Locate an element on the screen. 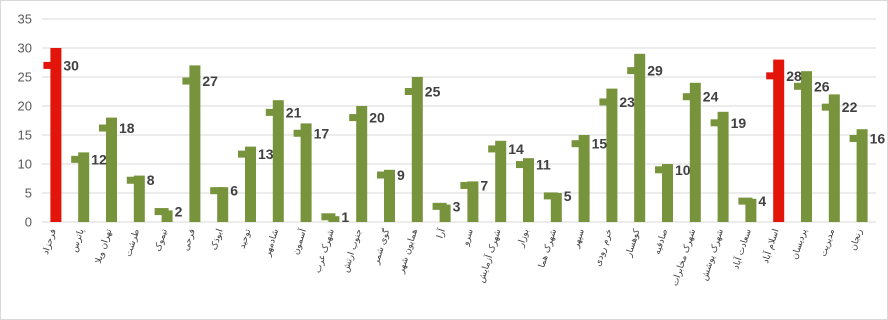  data-label: 20 is located at coordinates (377, 118).